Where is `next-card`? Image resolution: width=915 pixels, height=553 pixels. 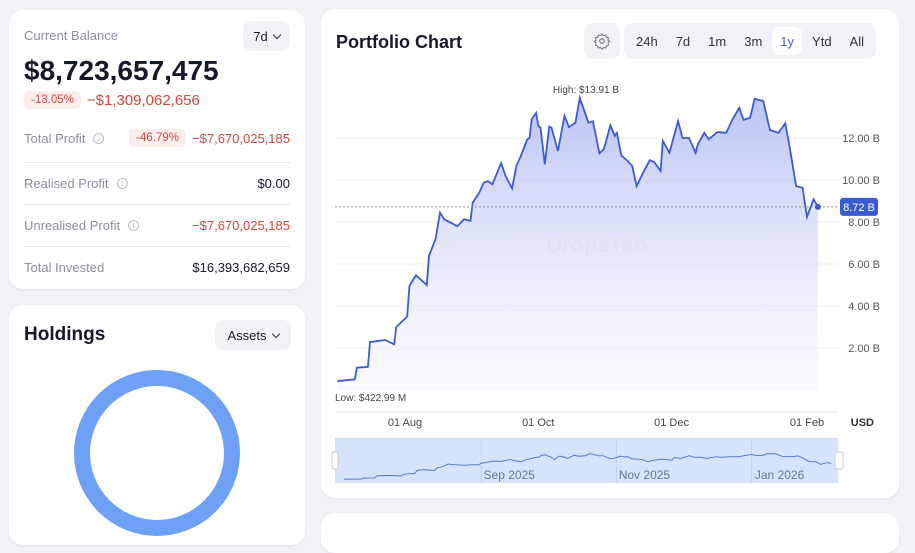 next-card is located at coordinates (610, 533).